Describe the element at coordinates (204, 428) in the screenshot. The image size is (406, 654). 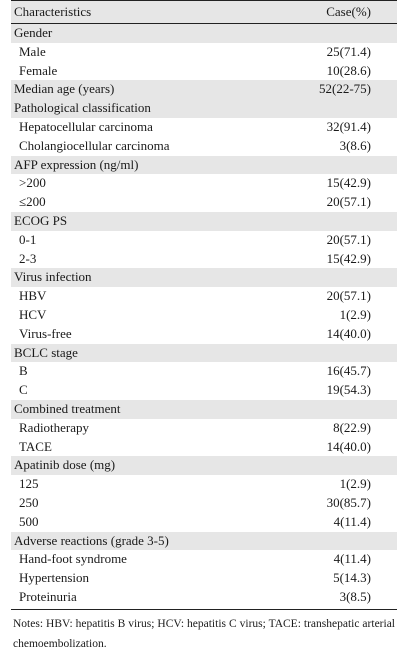
I see `table-row: Radiotherapy 8(22.9)` at that location.